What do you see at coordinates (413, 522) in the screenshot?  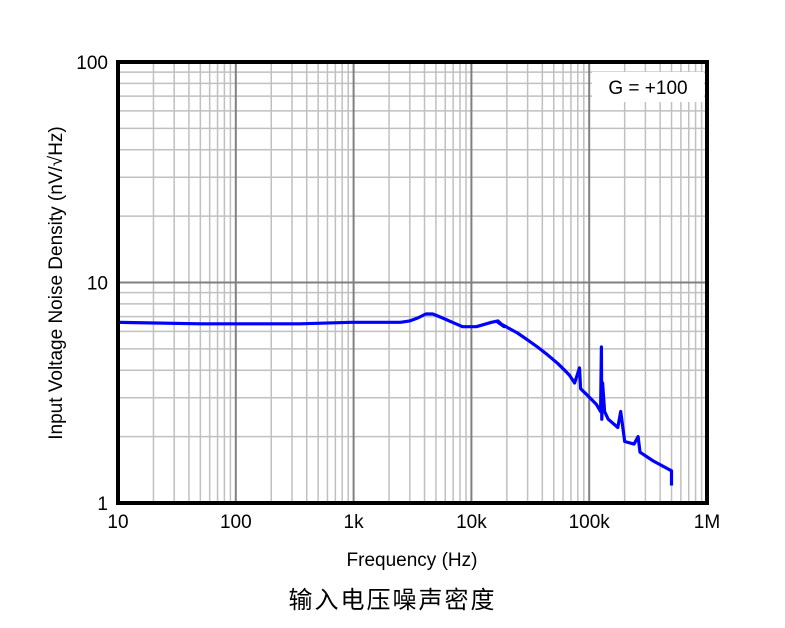 I see `x-tick-labels: 10 100 1k 10k 100k 1M` at bounding box center [413, 522].